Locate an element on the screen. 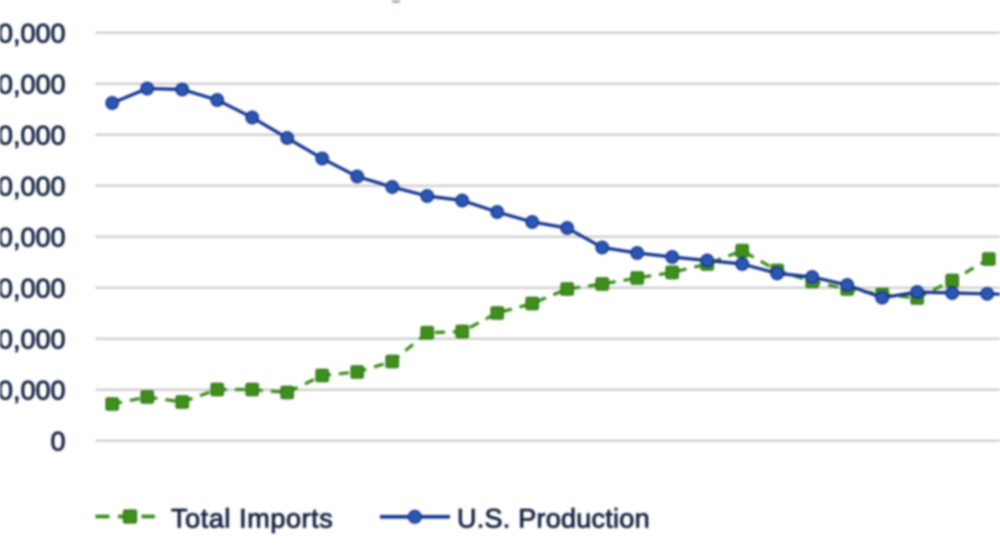 Image resolution: width=1000 pixels, height=550 pixels. svg-text: 0 is located at coordinates (57, 441).